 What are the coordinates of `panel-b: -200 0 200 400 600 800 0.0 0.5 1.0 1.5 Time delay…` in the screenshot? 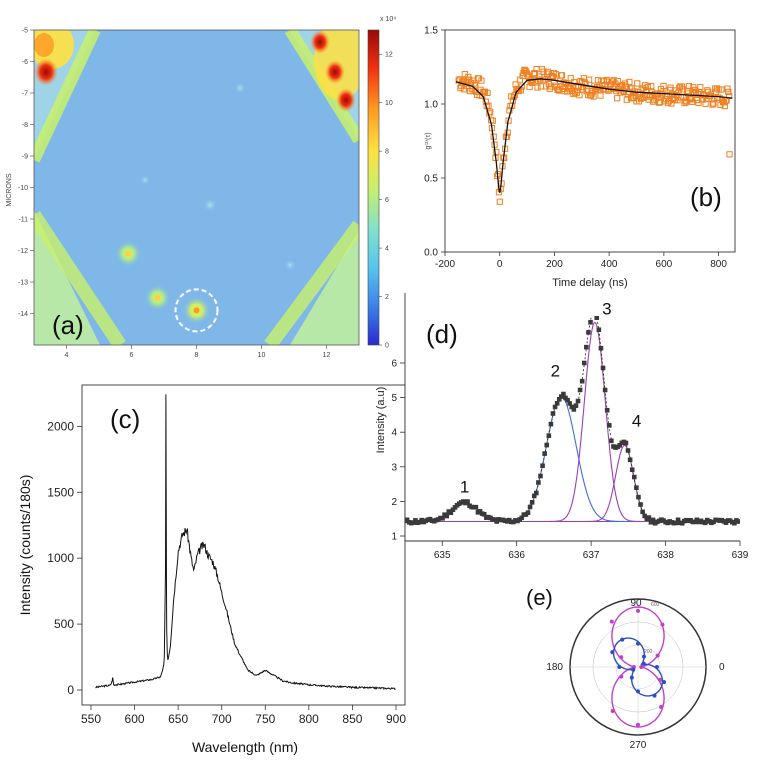 It's located at (580, 157).